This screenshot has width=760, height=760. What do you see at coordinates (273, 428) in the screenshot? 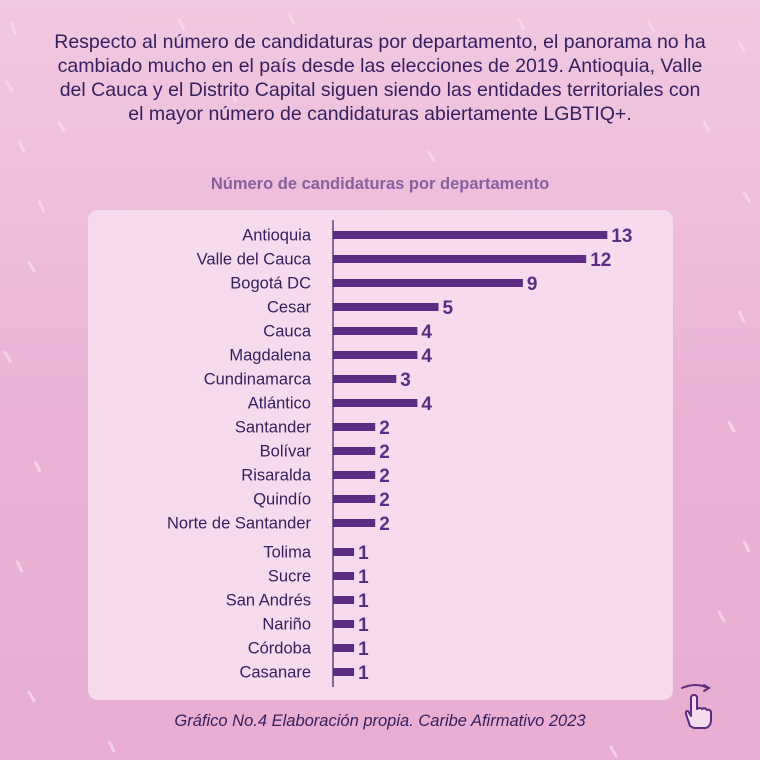
I see `category-label: Santander` at bounding box center [273, 428].